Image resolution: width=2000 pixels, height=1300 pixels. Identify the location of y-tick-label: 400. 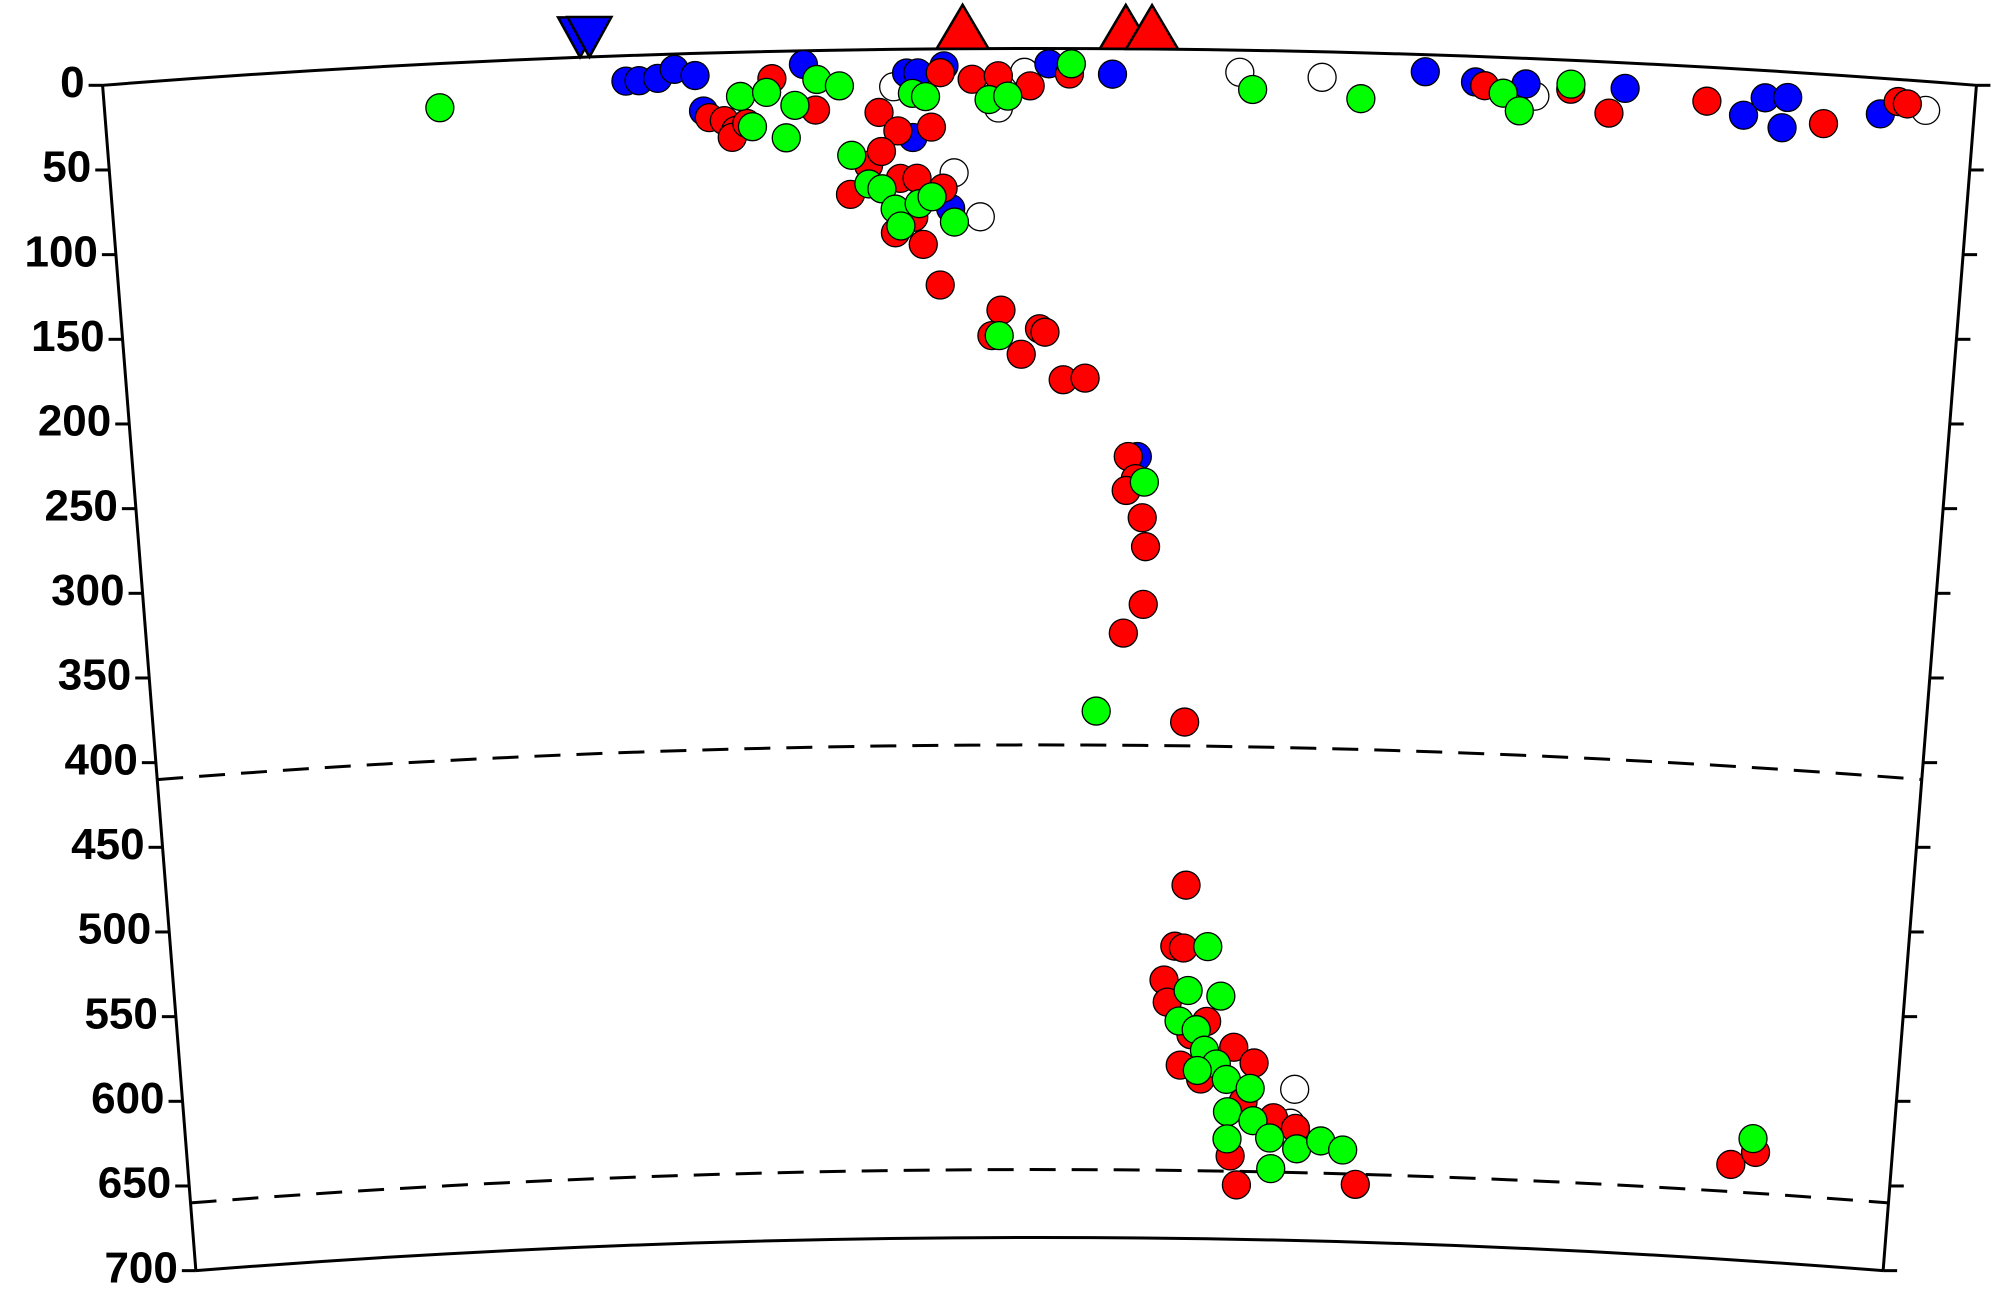
(100, 759).